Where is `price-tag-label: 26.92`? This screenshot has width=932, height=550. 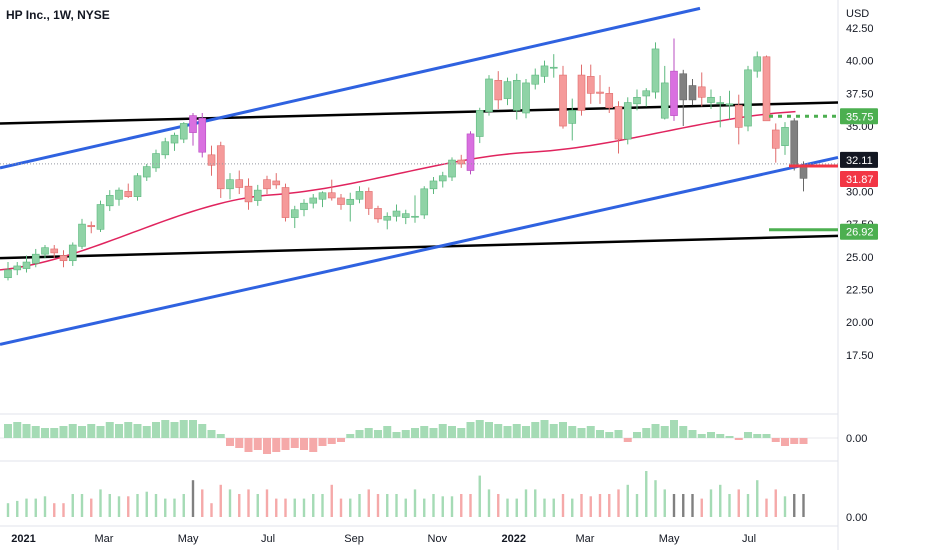 price-tag-label: 26.92 is located at coordinates (860, 233).